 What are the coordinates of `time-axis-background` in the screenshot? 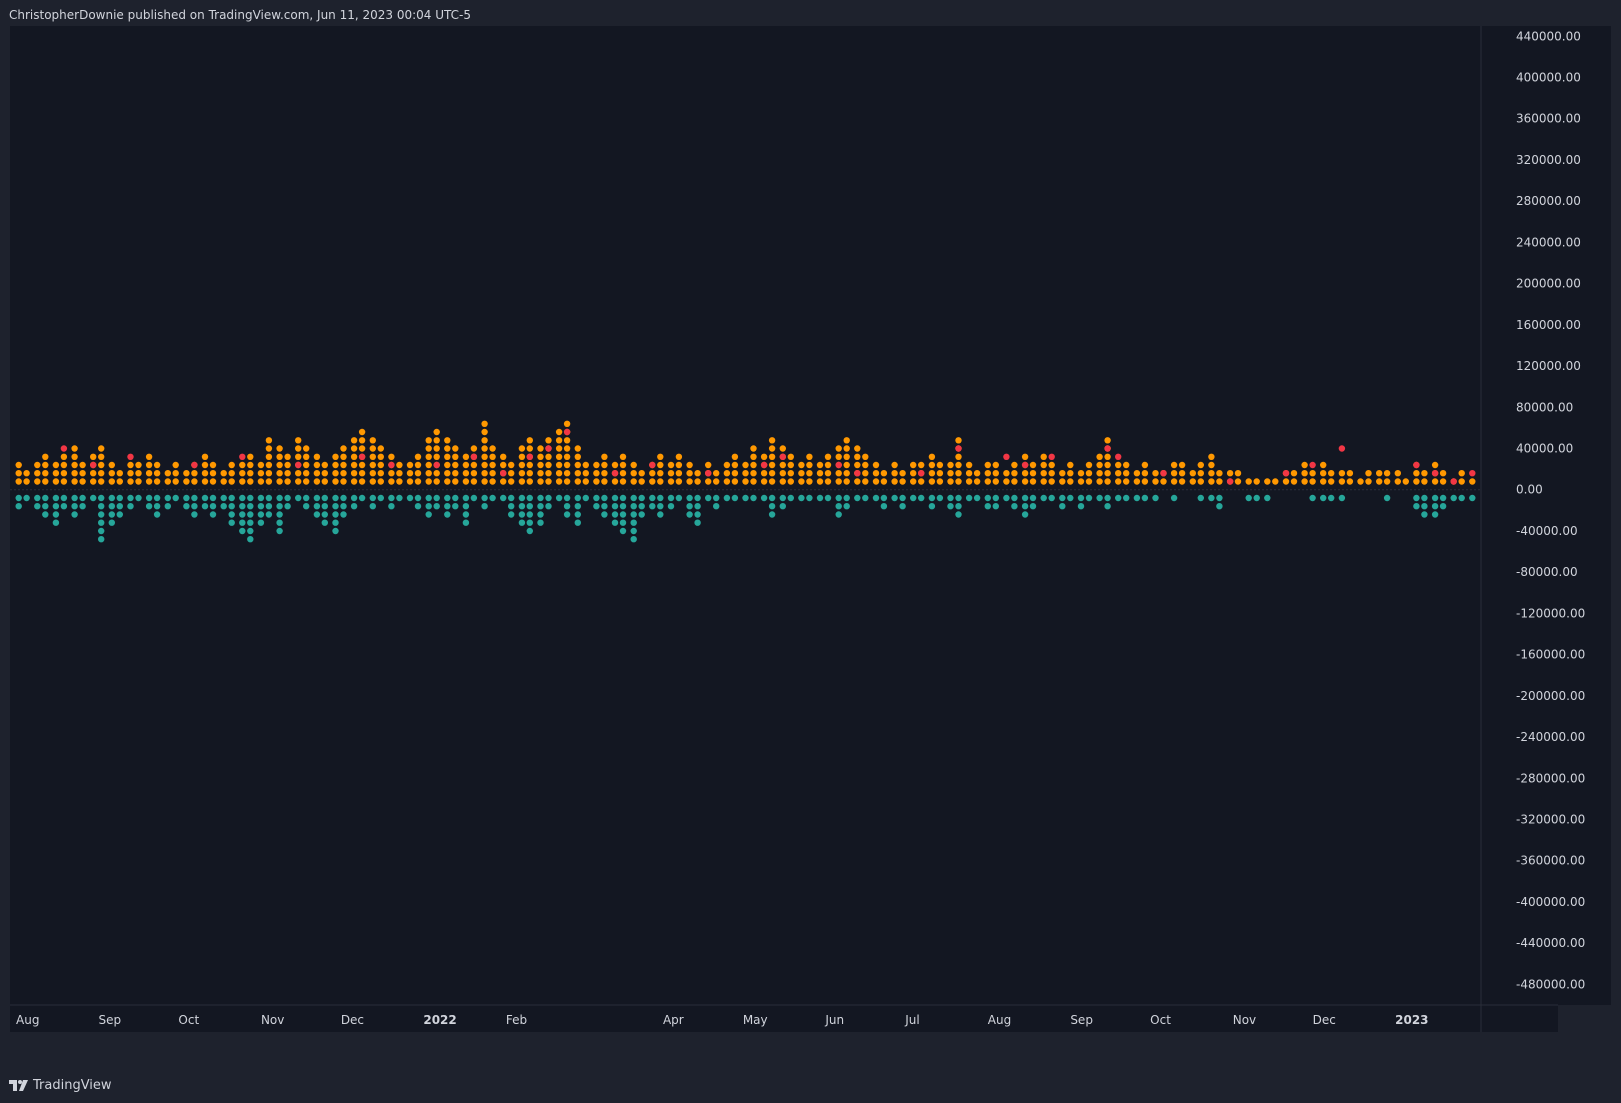 It's located at (784, 1018).